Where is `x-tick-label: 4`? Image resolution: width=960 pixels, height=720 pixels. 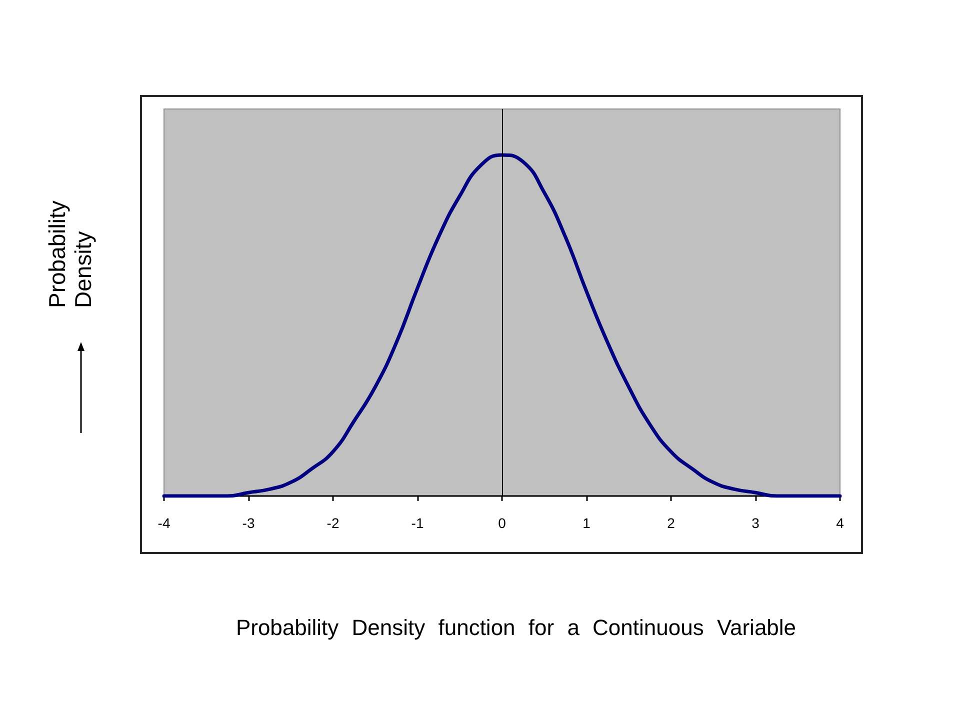
x-tick-label: 4 is located at coordinates (840, 523).